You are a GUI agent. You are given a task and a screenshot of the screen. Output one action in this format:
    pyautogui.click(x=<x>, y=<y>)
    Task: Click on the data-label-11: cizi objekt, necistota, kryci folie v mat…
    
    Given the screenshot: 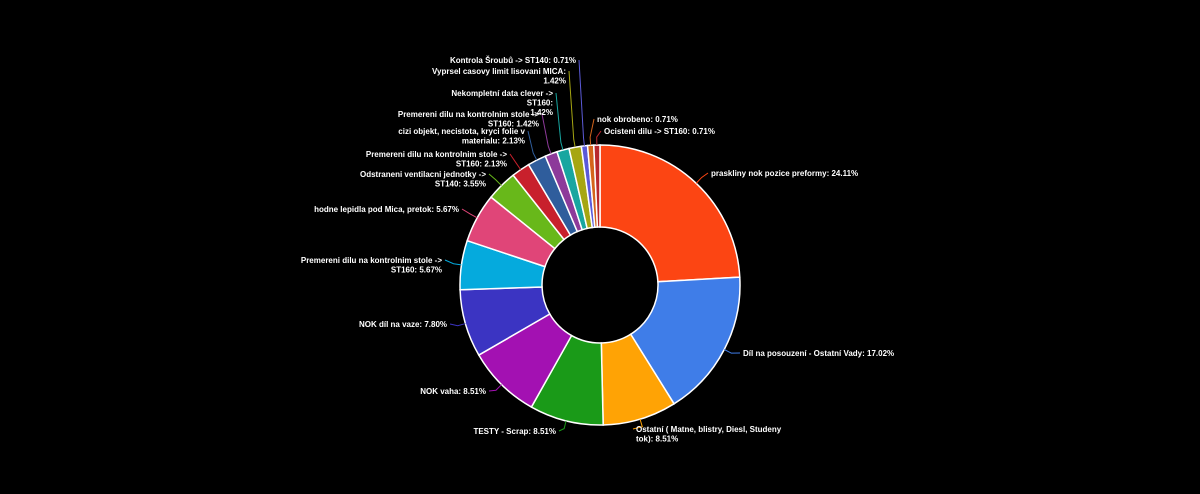 What is the action you would take?
    pyautogui.click(x=461, y=136)
    